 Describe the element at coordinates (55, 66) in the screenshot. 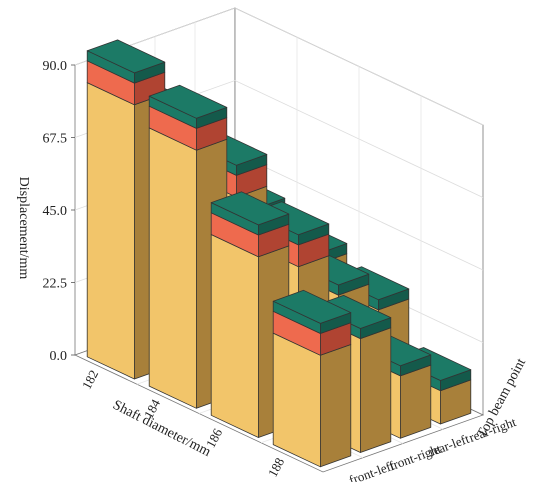

I see `y-tick-label: 90.0` at that location.